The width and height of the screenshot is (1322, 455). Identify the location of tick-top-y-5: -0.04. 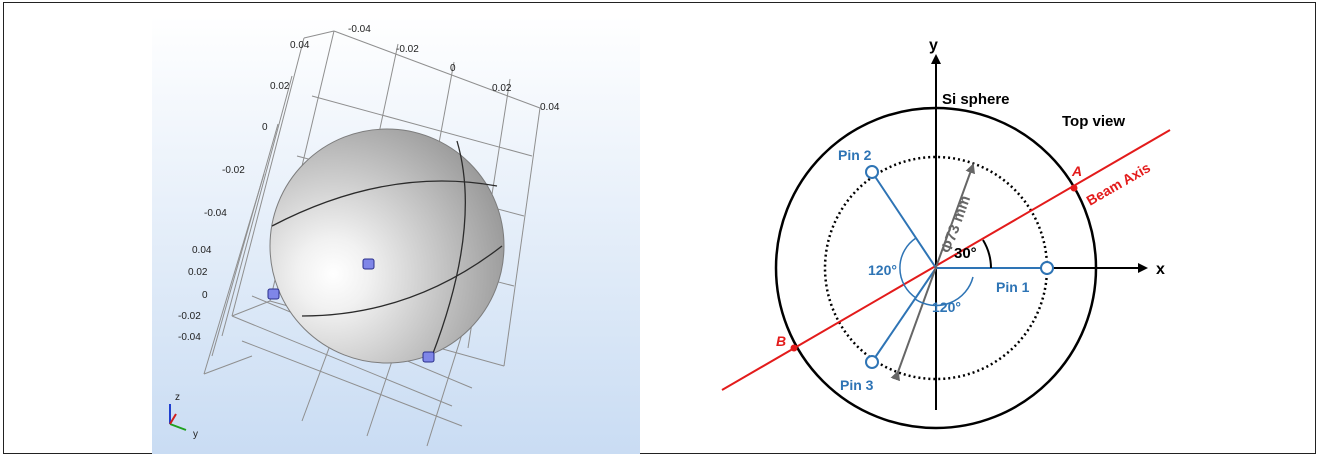
(215, 213).